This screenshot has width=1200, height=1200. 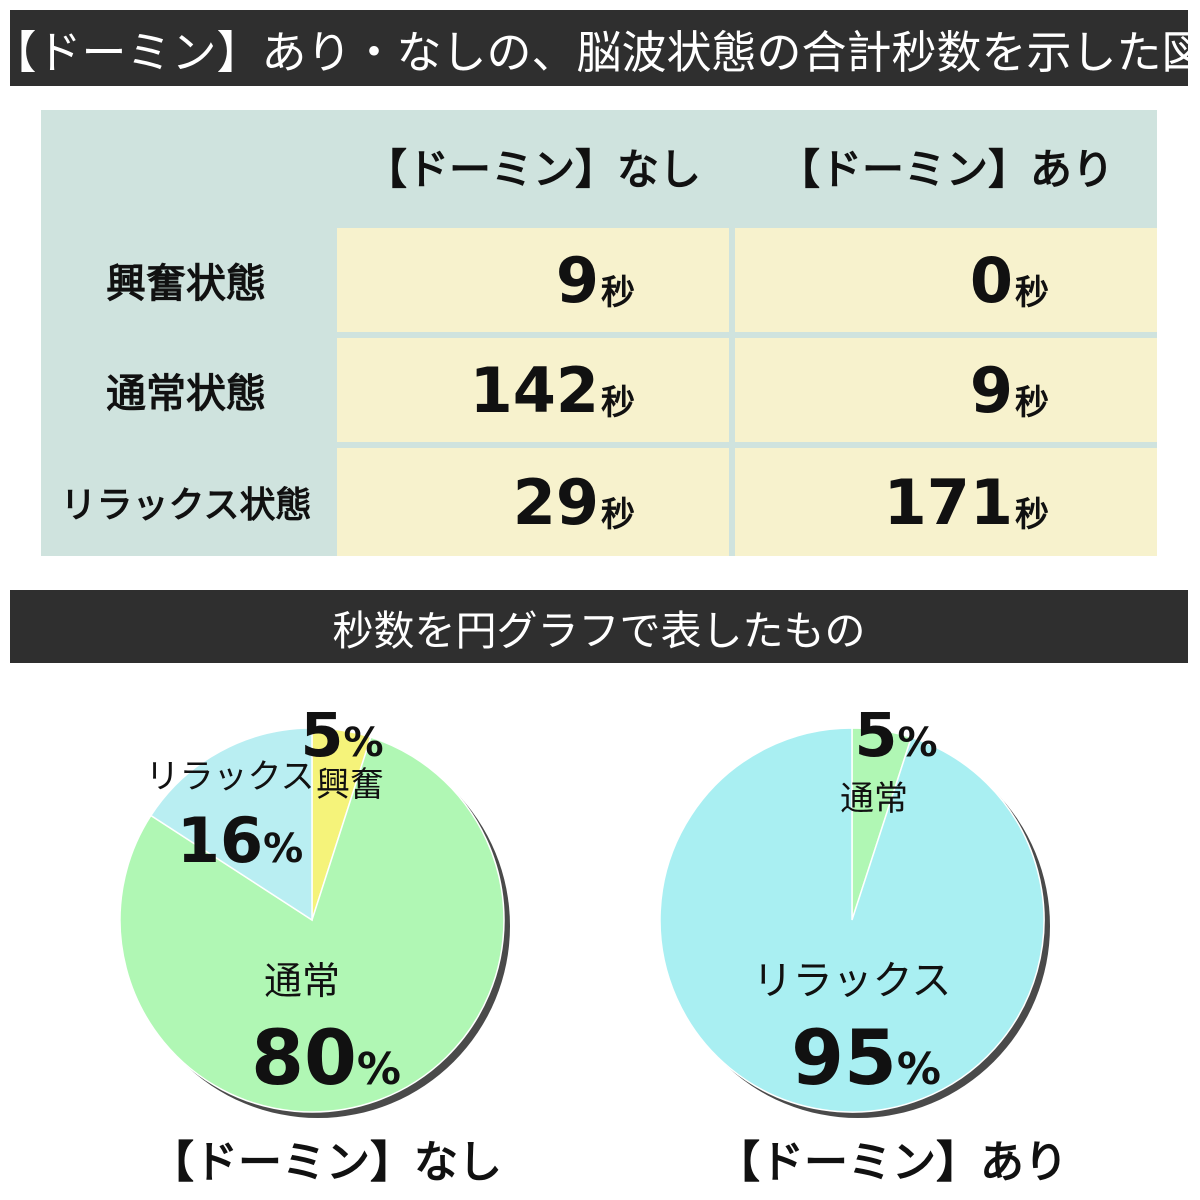 I want to click on pie-label-pct-通常: 80%, so click(x=326, y=1057).